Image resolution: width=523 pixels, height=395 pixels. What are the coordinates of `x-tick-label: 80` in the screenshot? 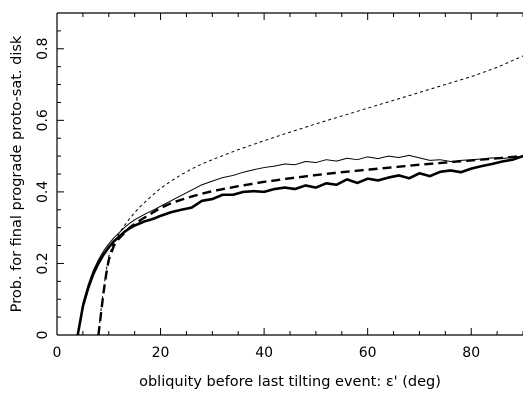 It's located at (471, 353).